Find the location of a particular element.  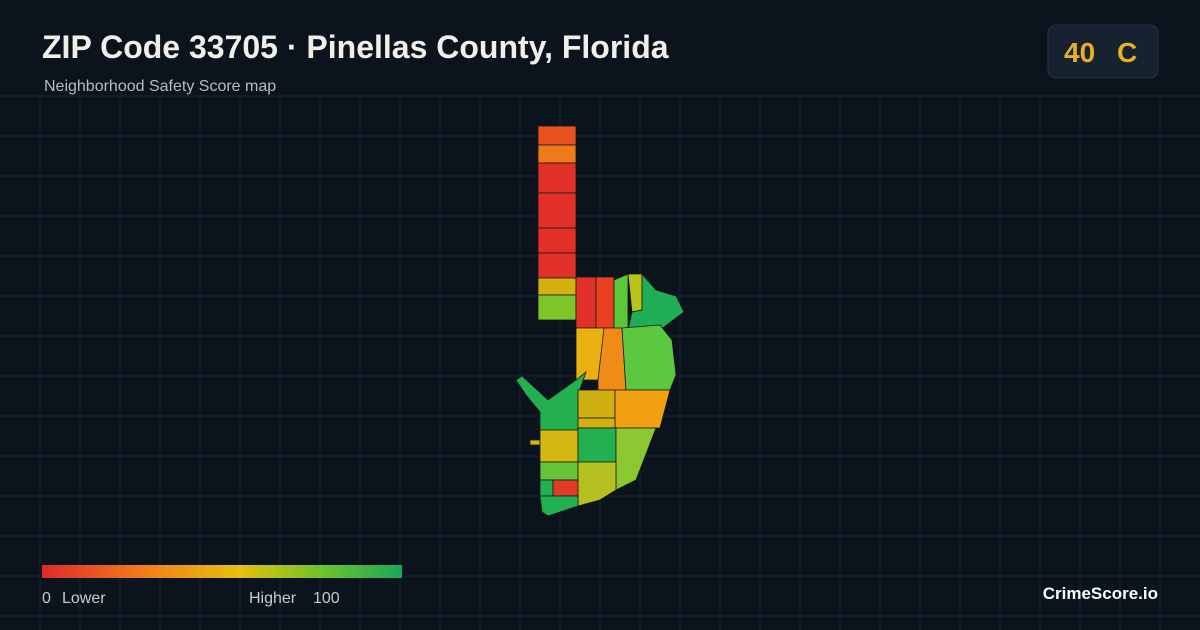

legend-max-label: Higher is located at coordinates (273, 598).